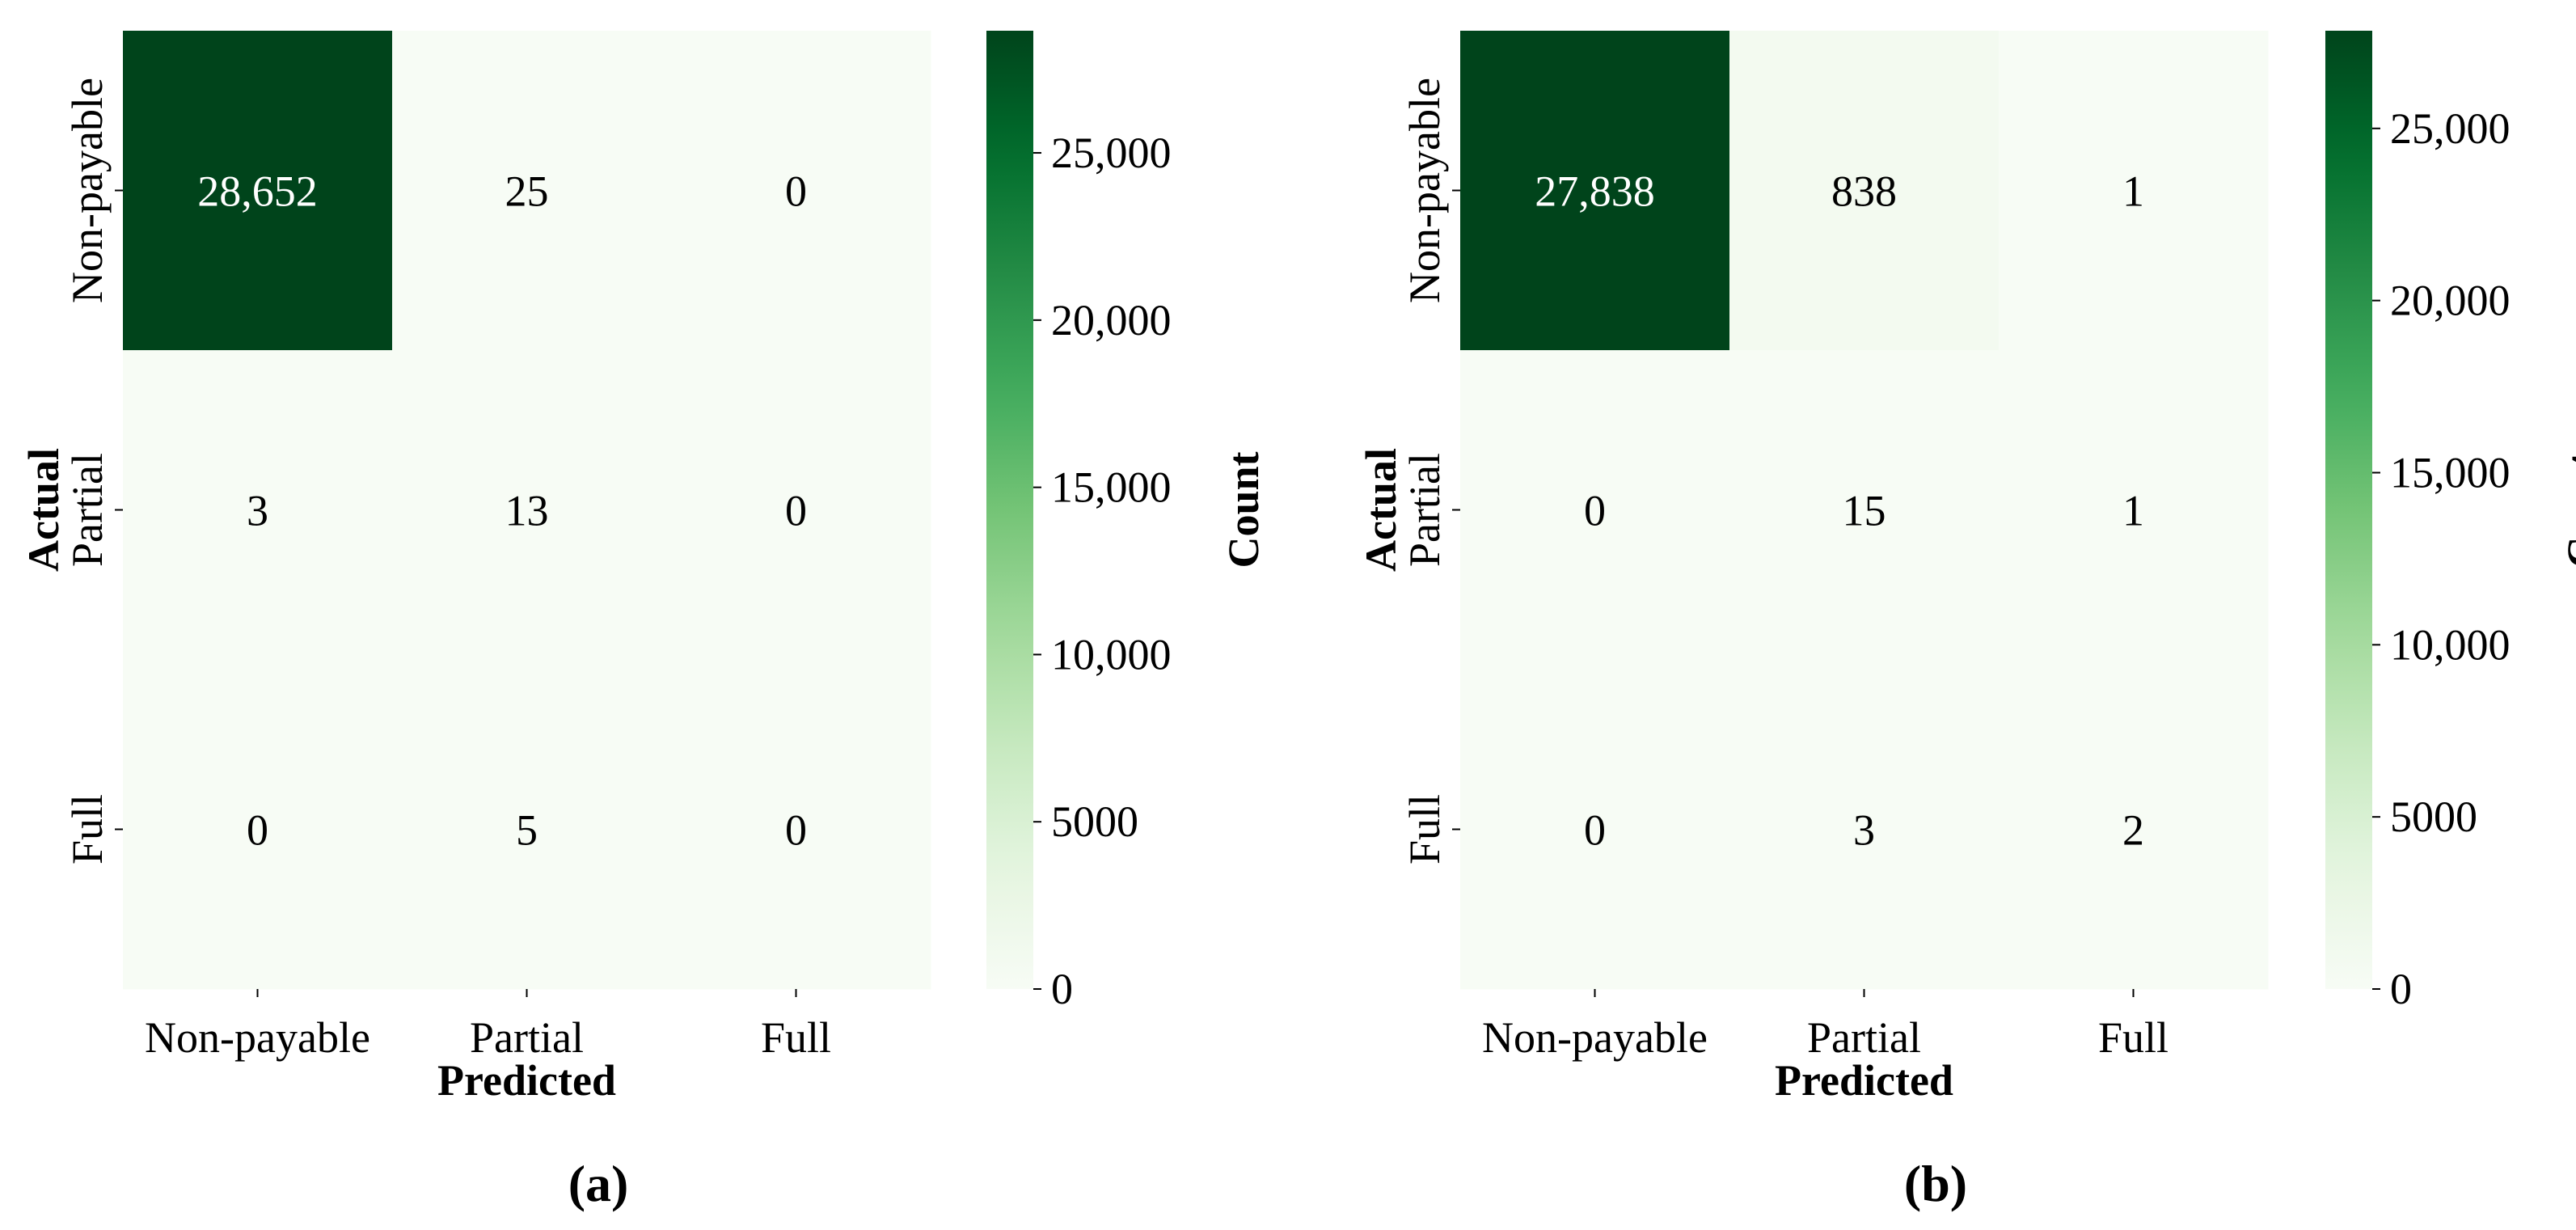  What do you see at coordinates (598, 1183) in the screenshot?
I see `panel-caption: (a)` at bounding box center [598, 1183].